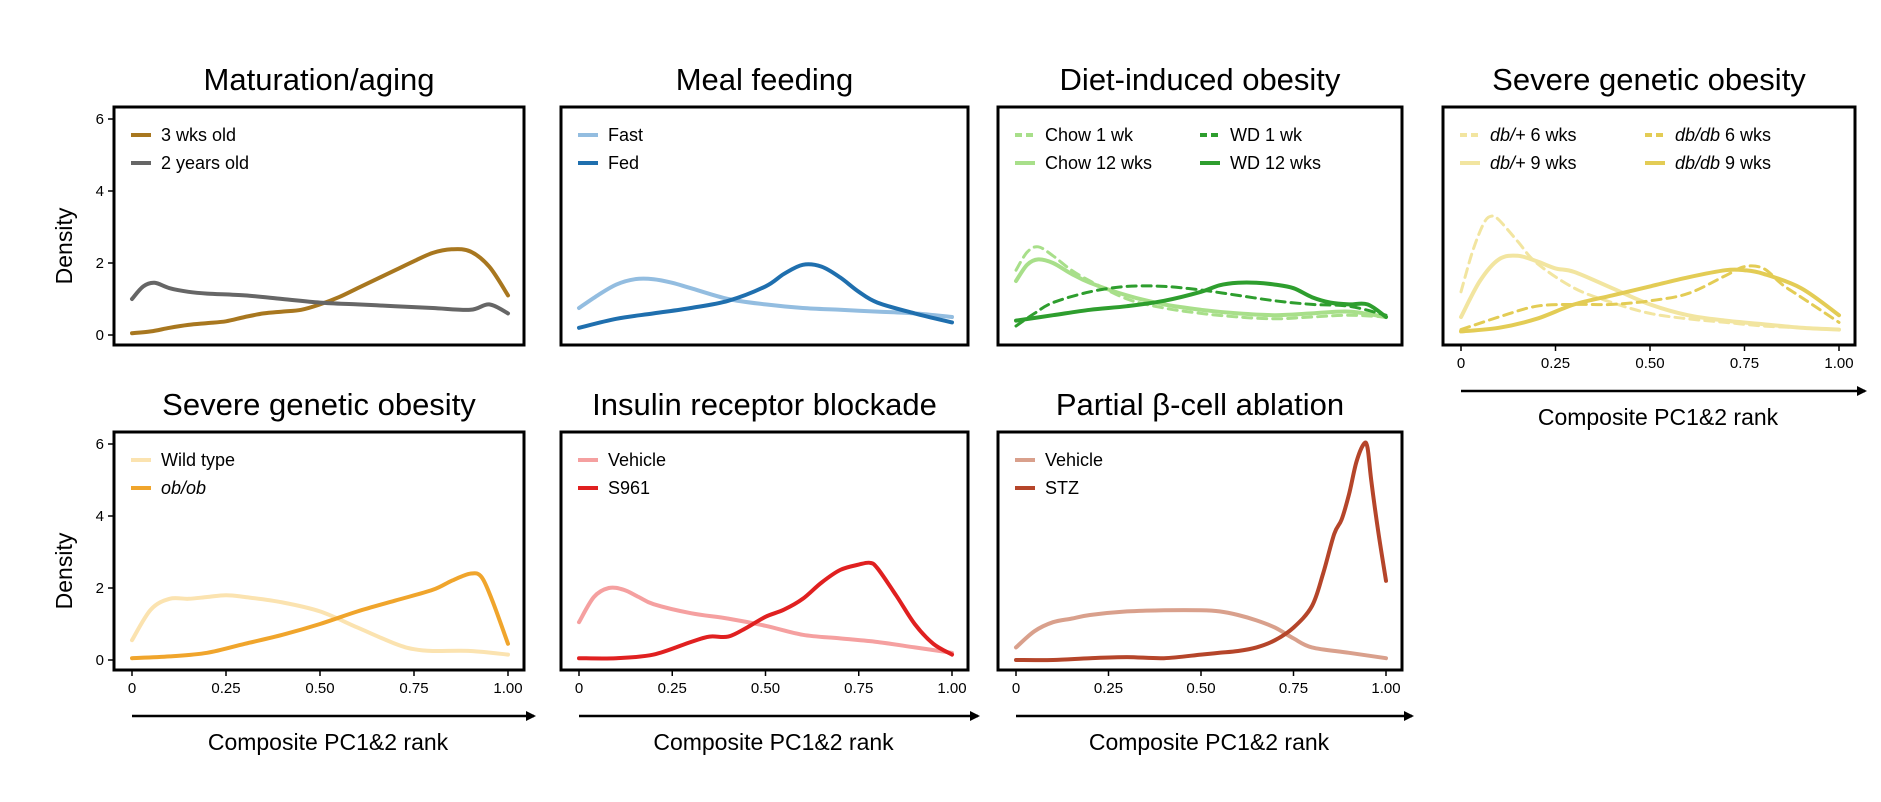  What do you see at coordinates (1062, 488) in the screenshot?
I see `legend-label: STZ` at bounding box center [1062, 488].